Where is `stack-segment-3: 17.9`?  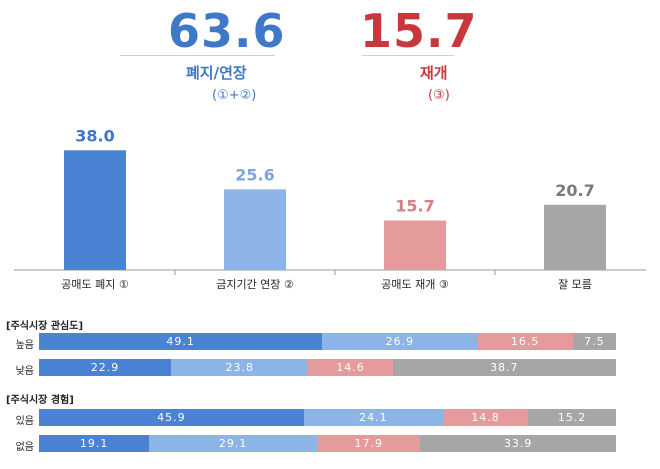 stack-segment-3: 17.9 is located at coordinates (369, 443).